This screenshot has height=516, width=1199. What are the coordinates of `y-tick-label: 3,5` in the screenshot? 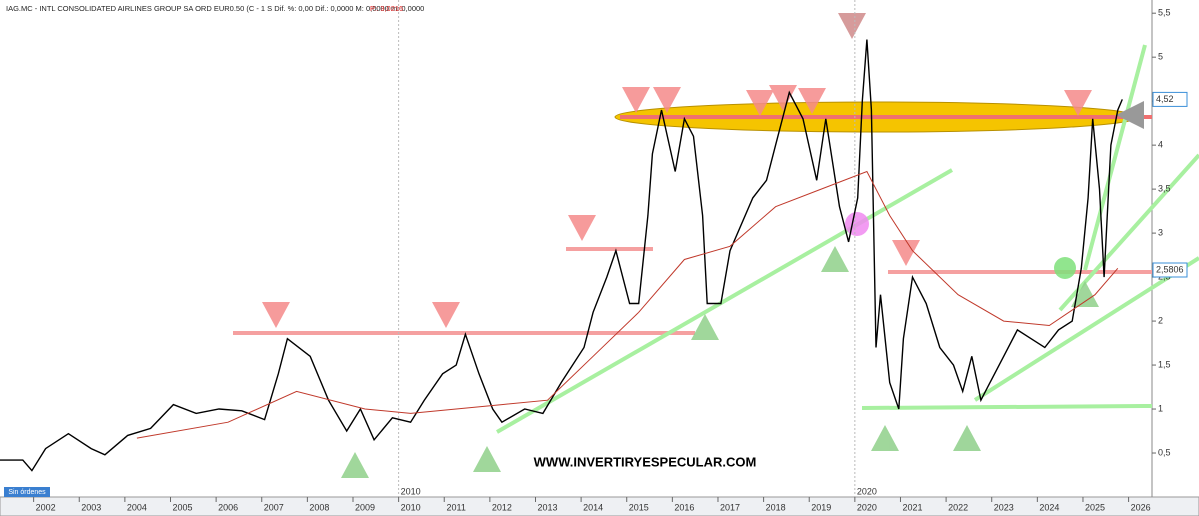 It's located at (1164, 188).